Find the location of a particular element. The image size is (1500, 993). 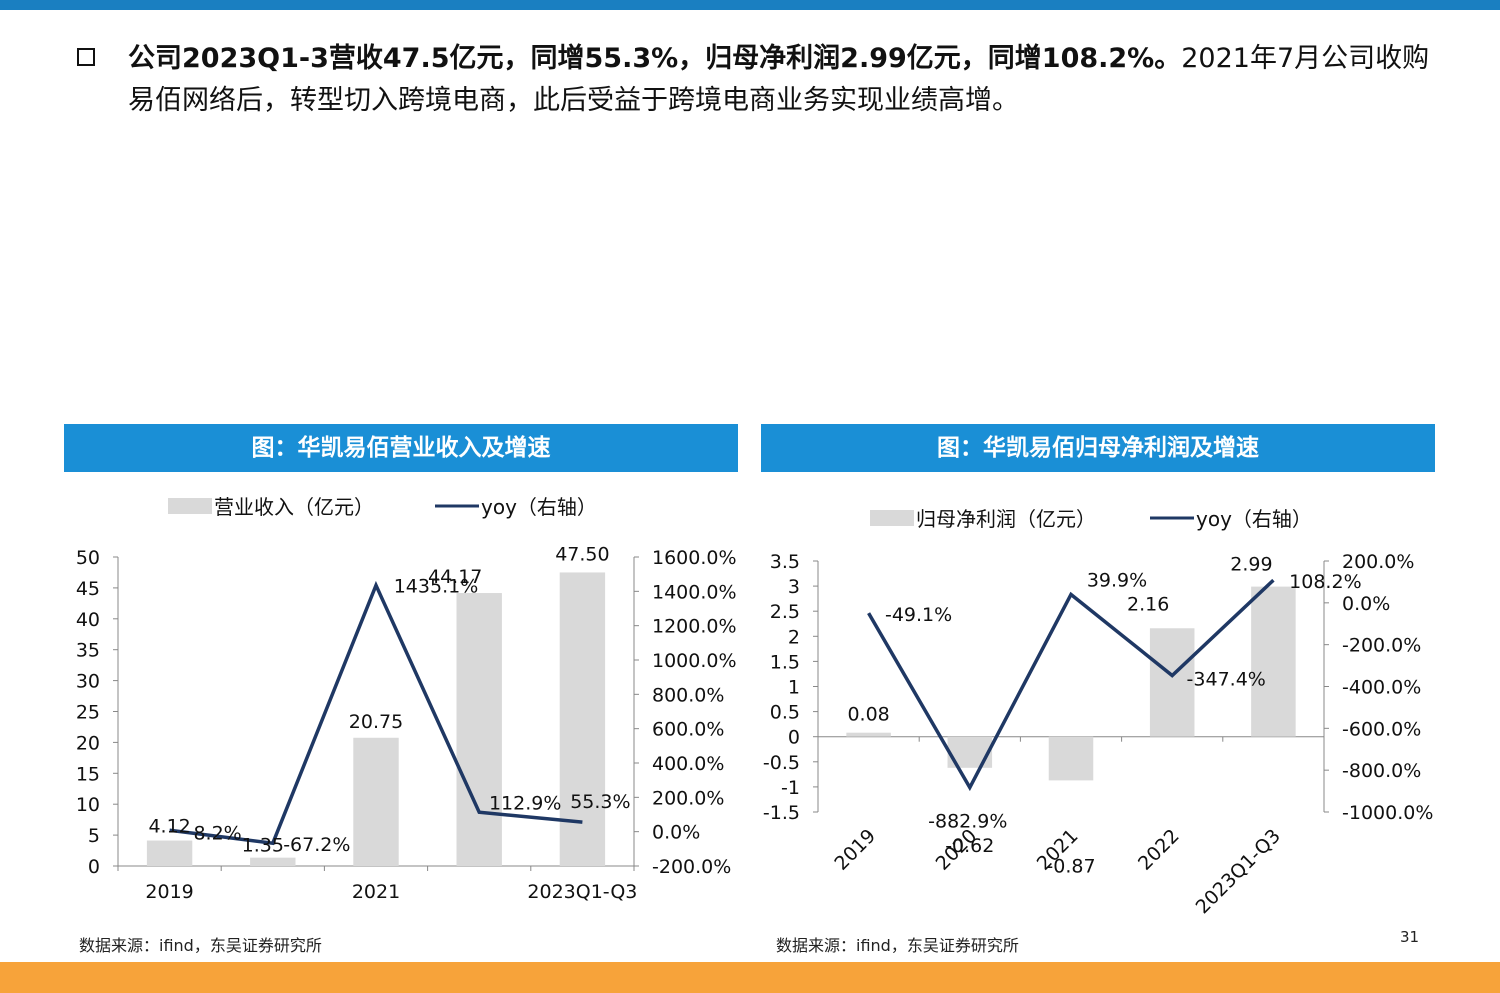

np-y-left-tick-label: 1.5 is located at coordinates (785, 662).